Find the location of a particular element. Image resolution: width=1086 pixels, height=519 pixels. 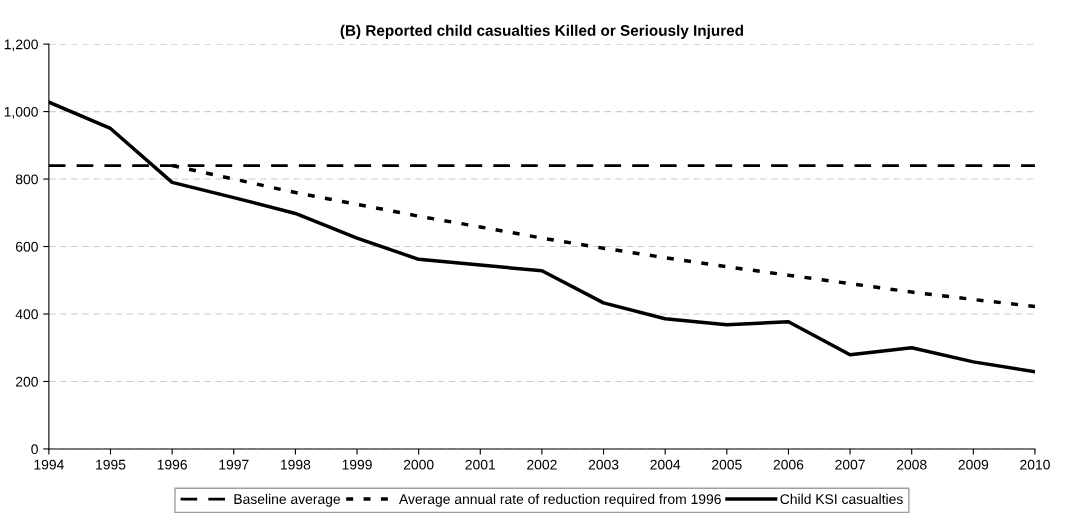

y-tick-label: 1,200 is located at coordinates (21, 45).